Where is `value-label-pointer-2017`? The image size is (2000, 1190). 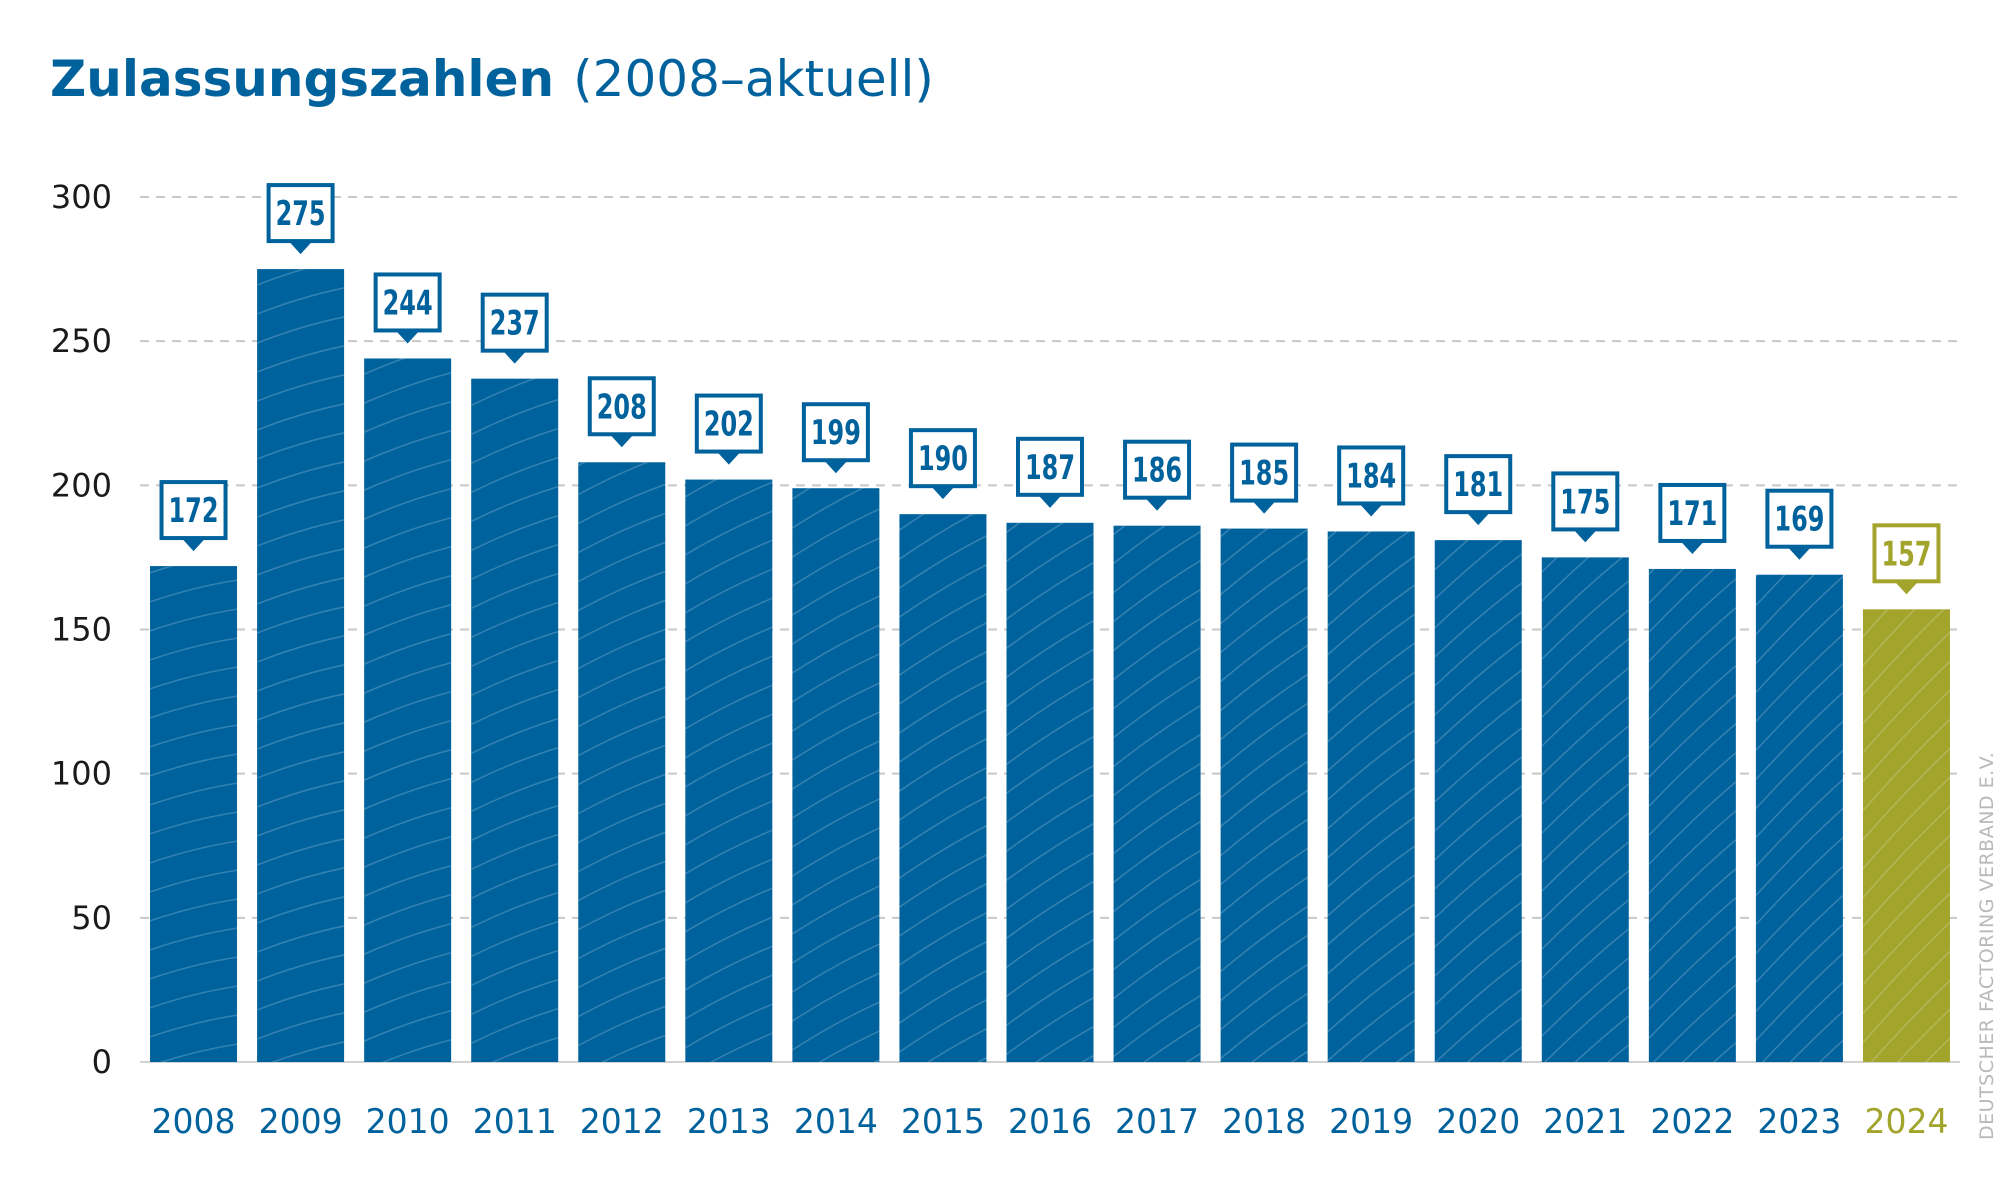 value-label-pointer-2017 is located at coordinates (1157, 504).